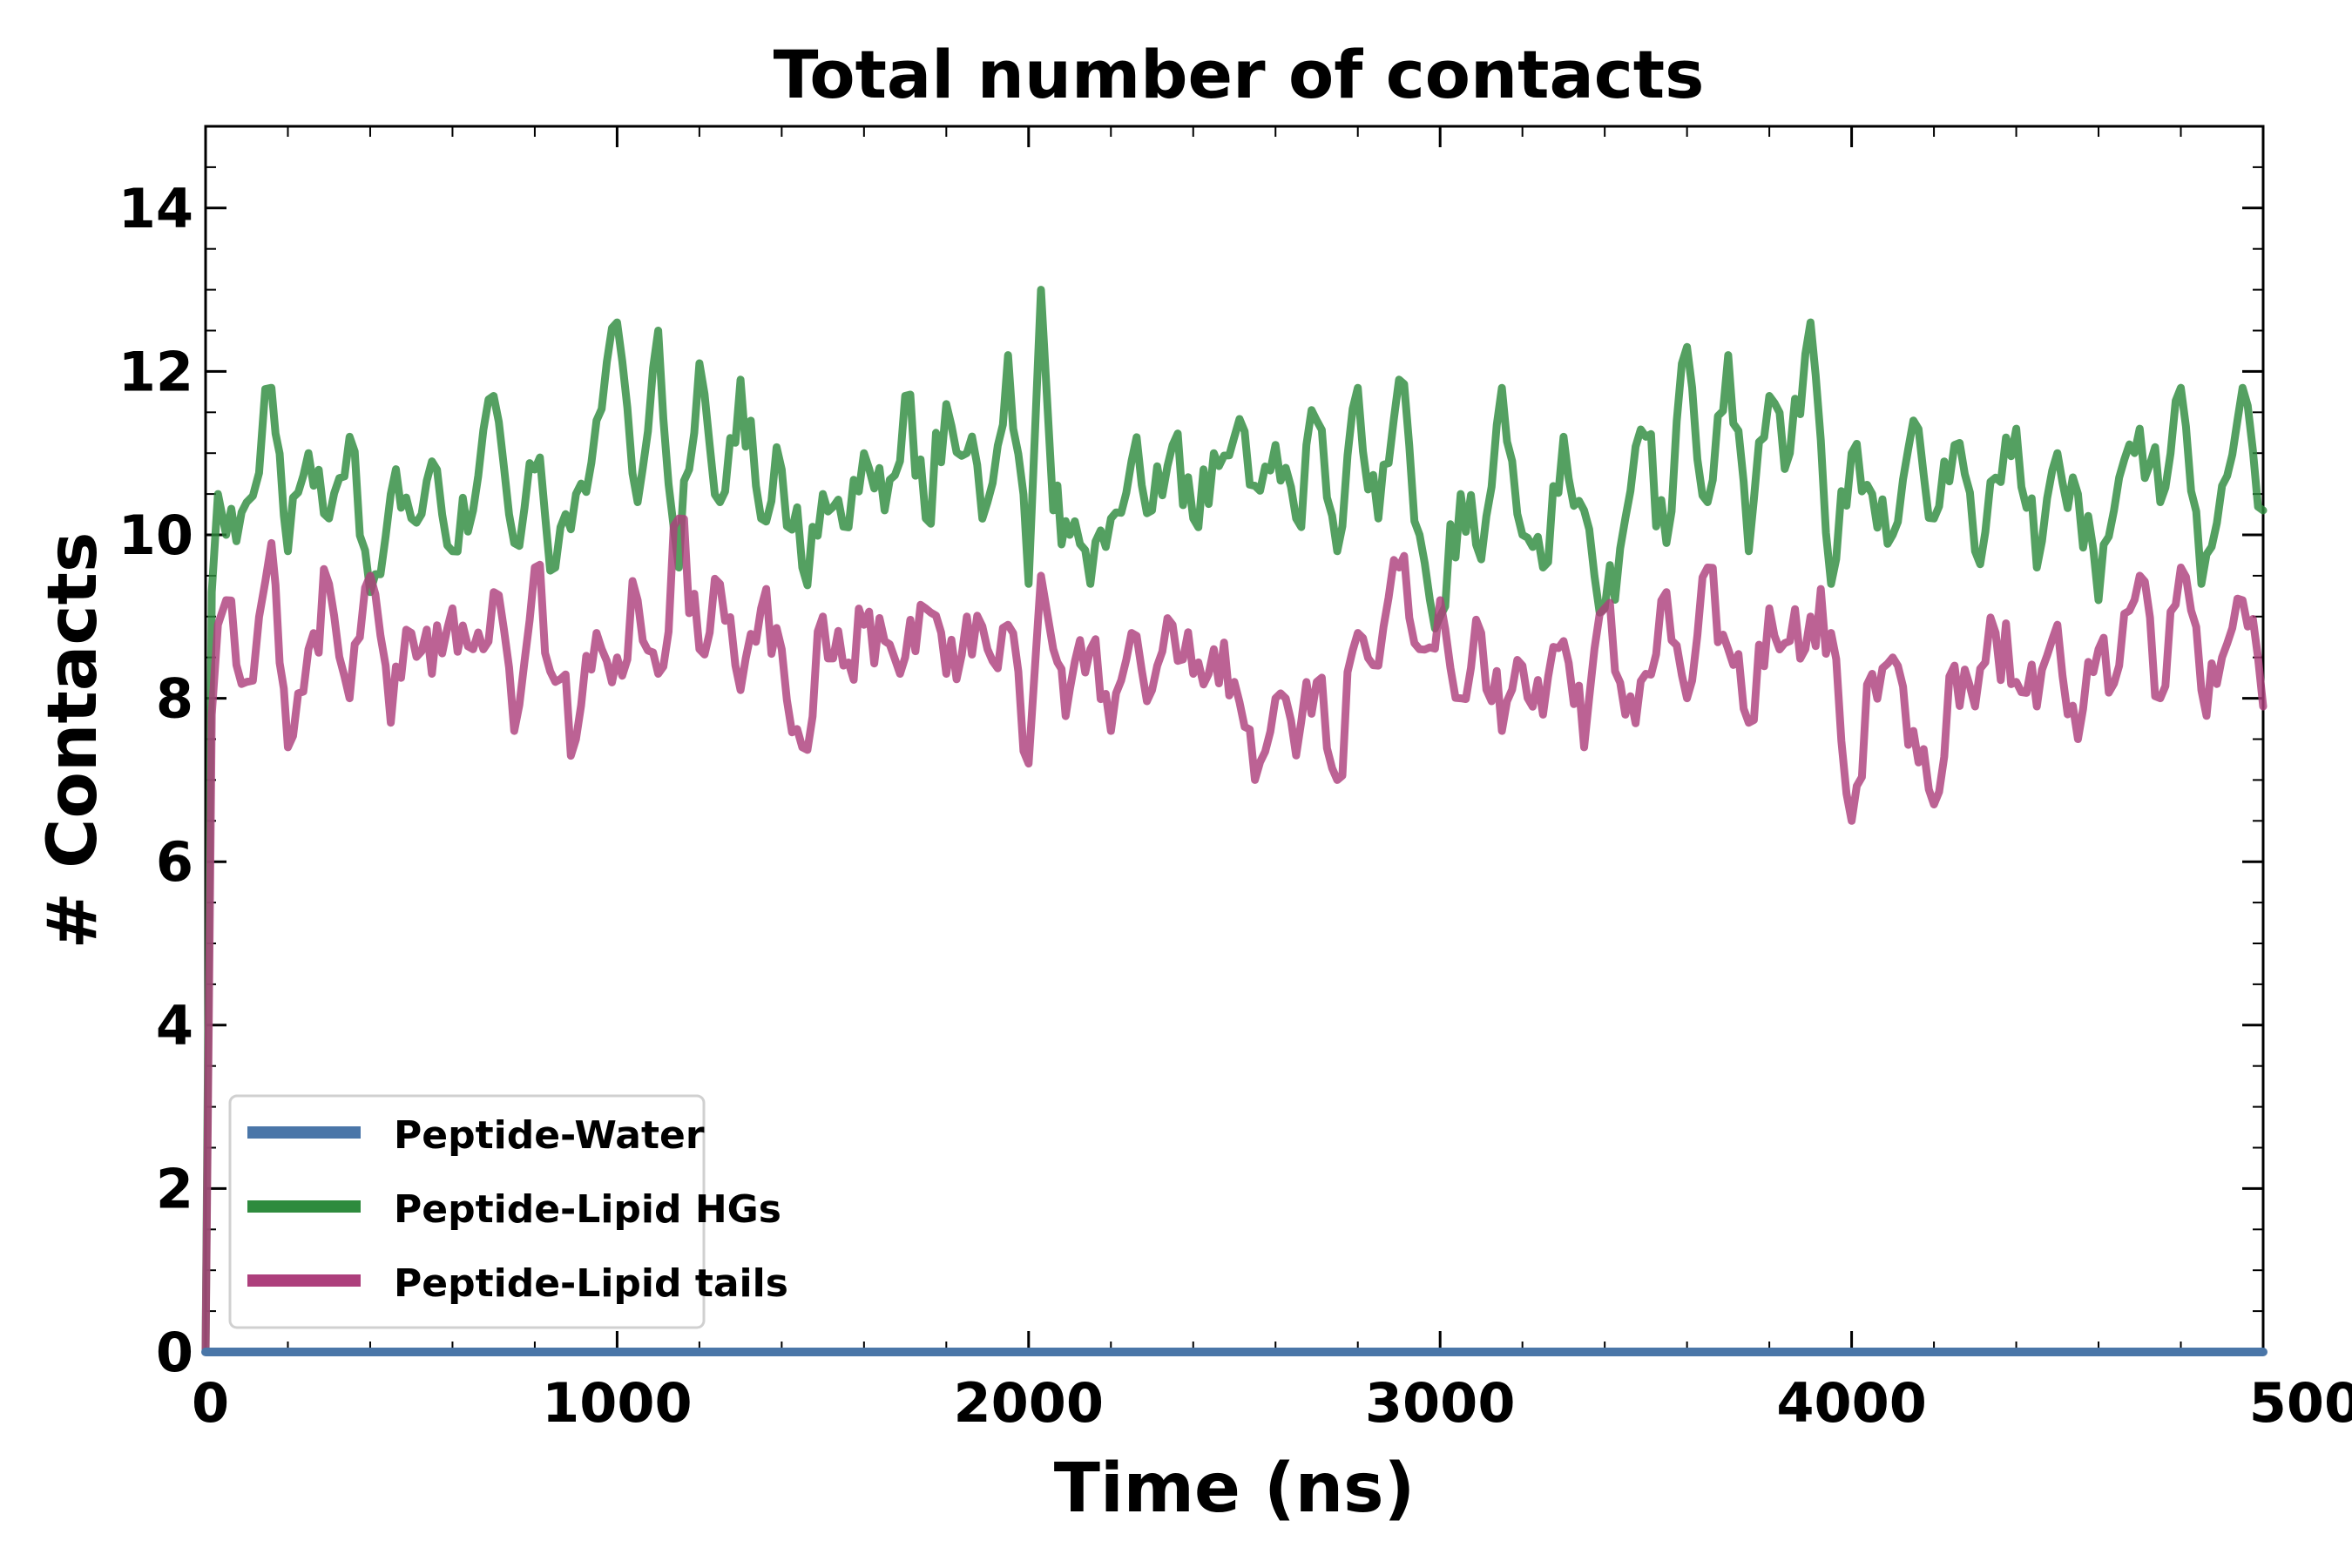 The image size is (2352, 1568). I want to click on y-tick-label: 0, so click(174, 1352).